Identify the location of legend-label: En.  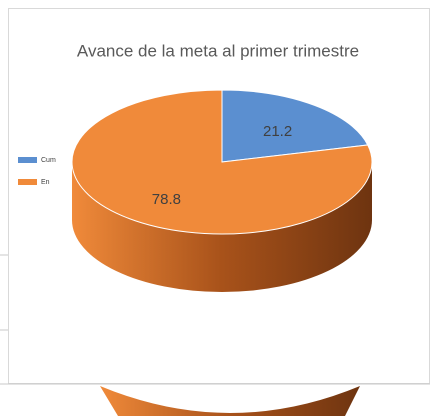
(45, 182).